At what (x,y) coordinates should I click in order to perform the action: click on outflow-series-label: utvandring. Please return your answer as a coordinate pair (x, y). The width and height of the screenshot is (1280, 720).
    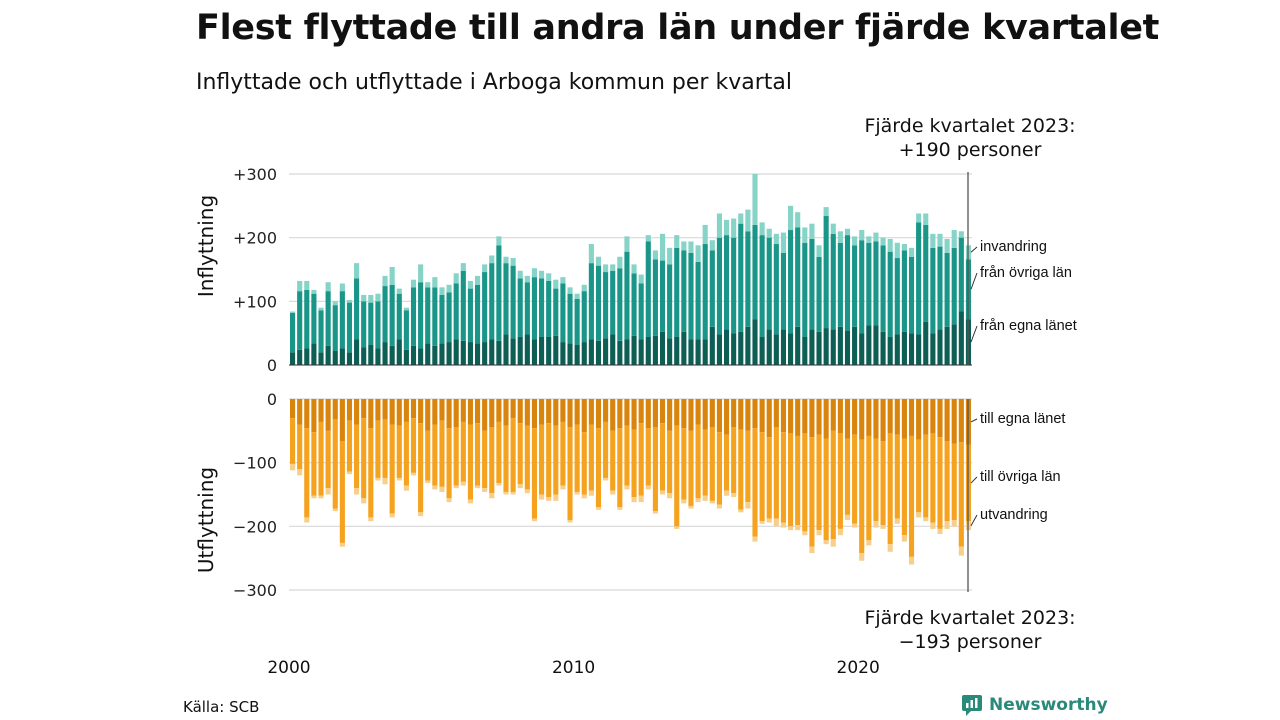
    Looking at the image, I should click on (1014, 515).